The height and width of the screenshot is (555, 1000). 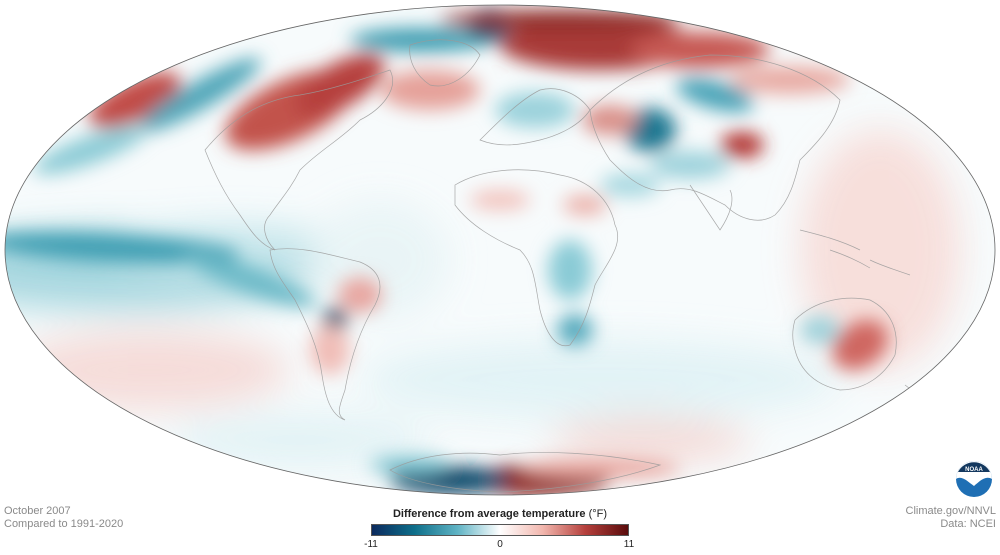 I want to click on data-credit: Data: NCEI, so click(x=968, y=524).